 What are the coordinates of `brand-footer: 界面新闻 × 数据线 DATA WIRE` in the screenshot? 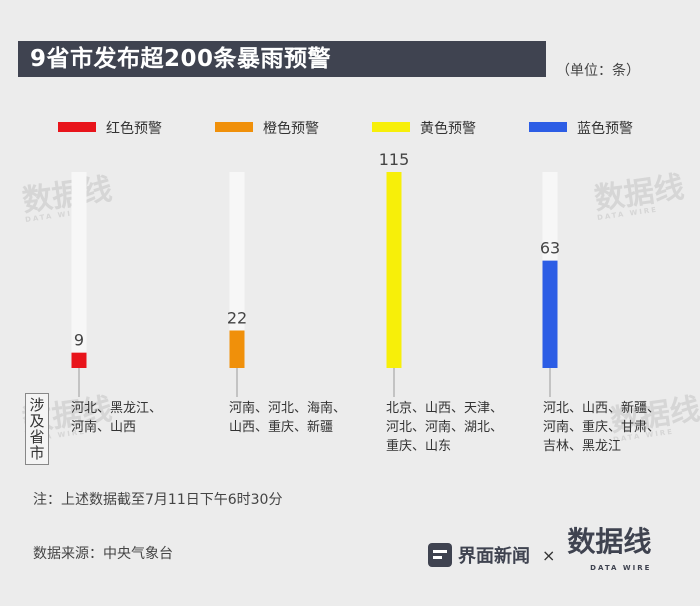 It's located at (539, 550).